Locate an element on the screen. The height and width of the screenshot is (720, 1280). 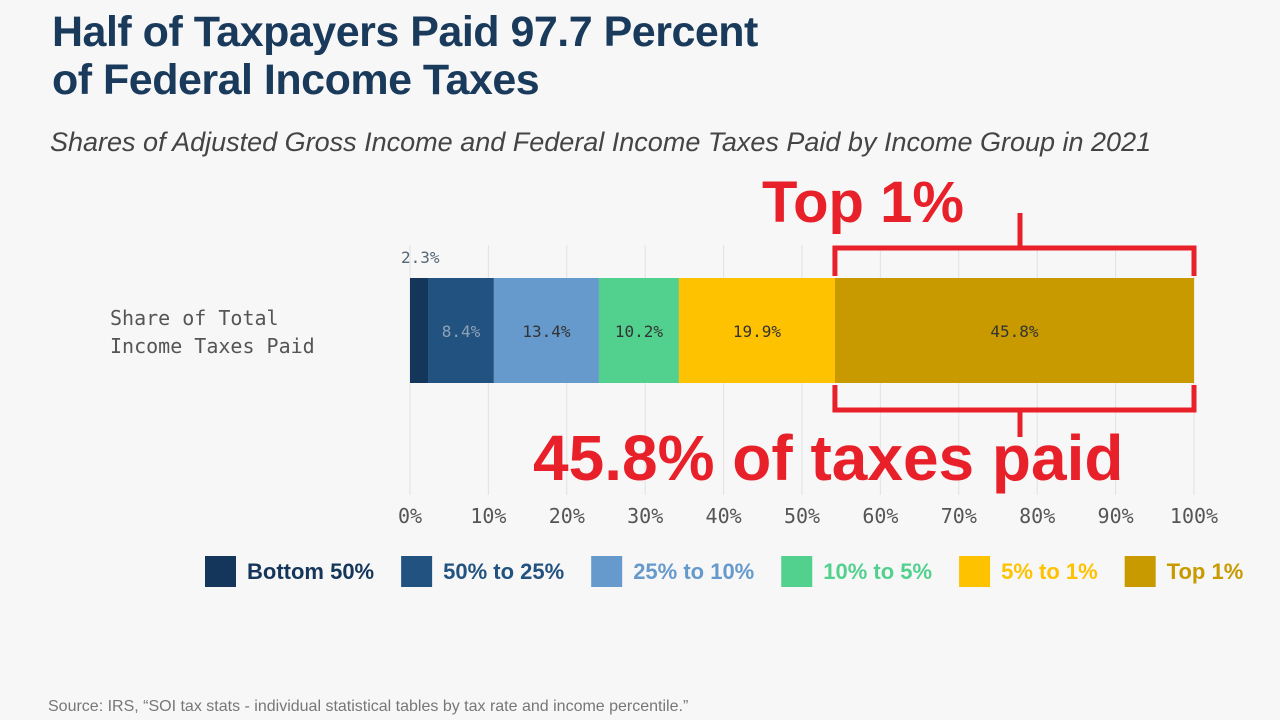
data-label: 2.3% is located at coordinates (420, 257).